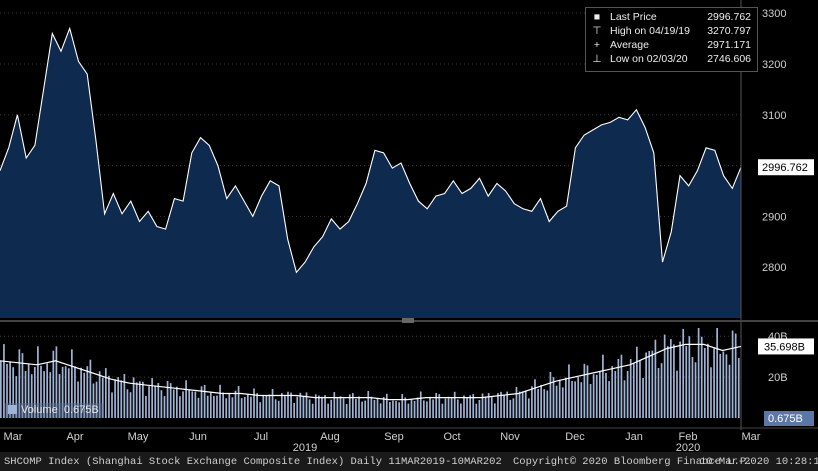 This screenshot has width=818, height=471. Describe the element at coordinates (13, 437) in the screenshot. I see `x-tick-label: Mar` at that location.